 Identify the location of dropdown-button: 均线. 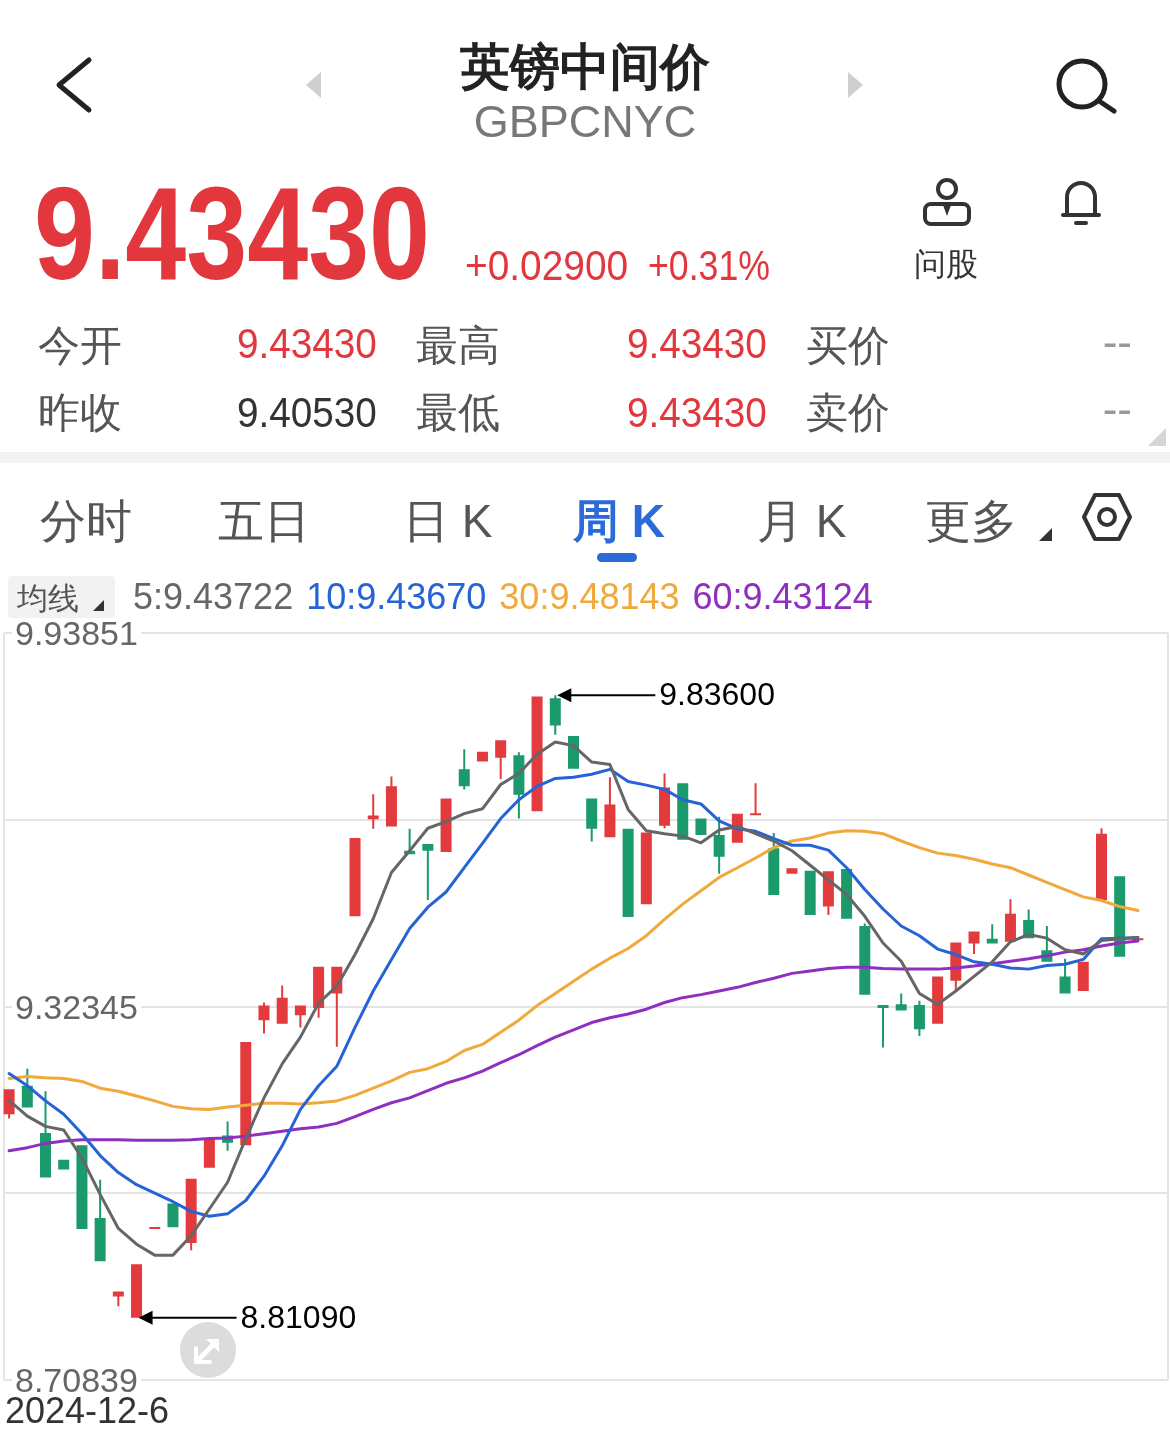
(61, 597).